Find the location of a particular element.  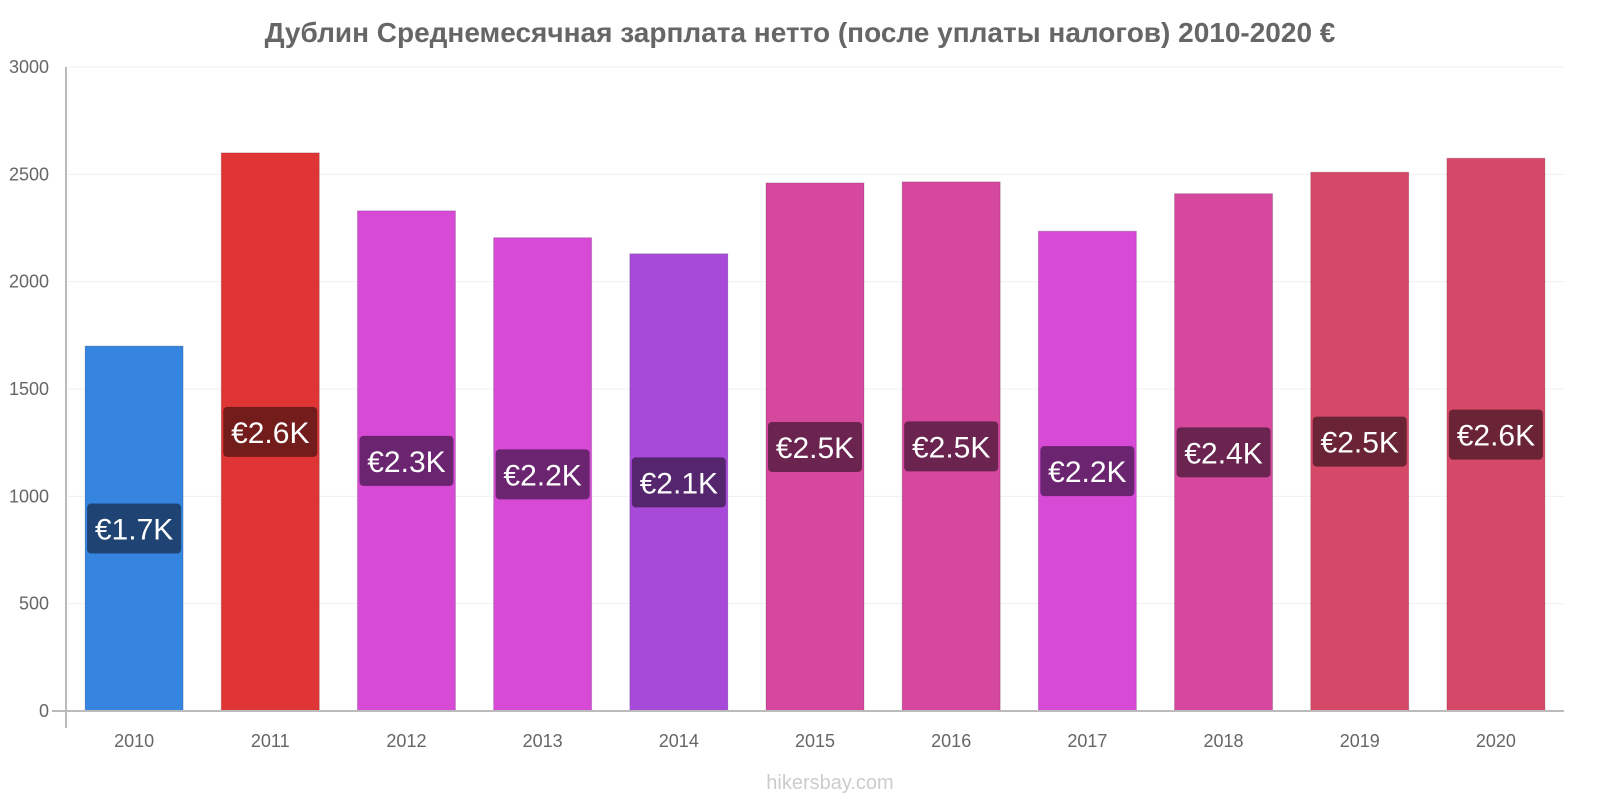

x-tick-label: 2020 is located at coordinates (1496, 741).